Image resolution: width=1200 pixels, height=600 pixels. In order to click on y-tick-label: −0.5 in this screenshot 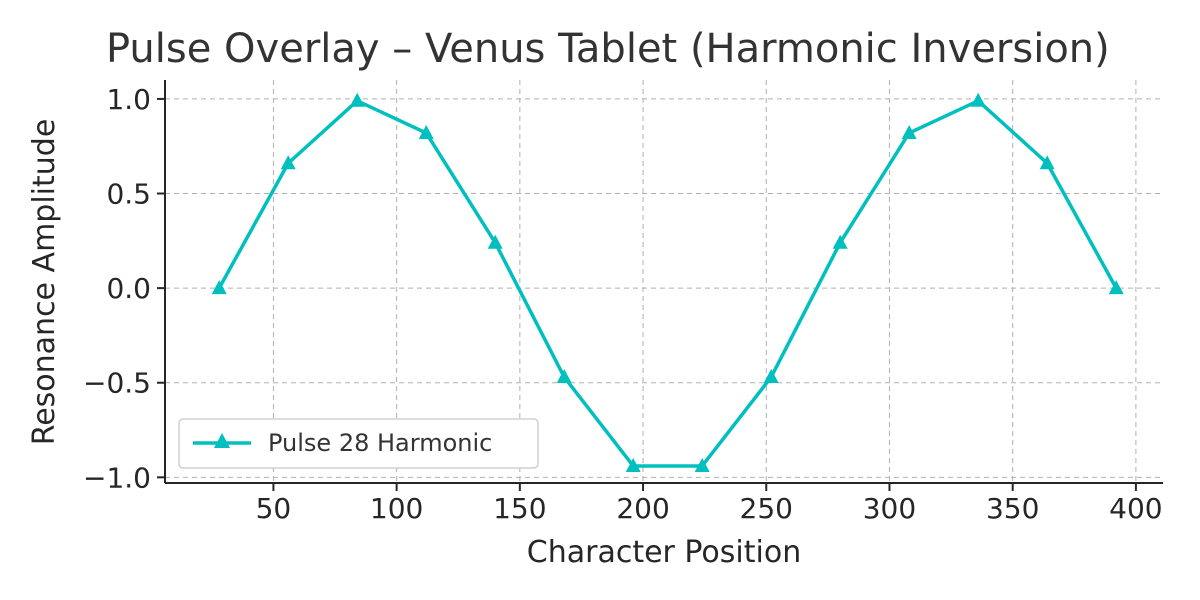, I will do `click(117, 383)`.